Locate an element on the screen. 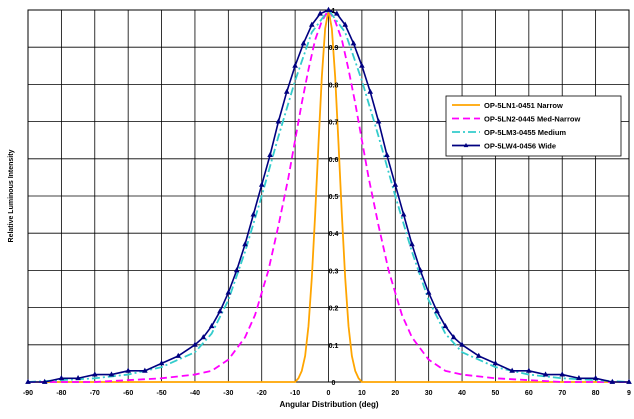 The width and height of the screenshot is (634, 419). x-tick-label: 80 is located at coordinates (596, 393).